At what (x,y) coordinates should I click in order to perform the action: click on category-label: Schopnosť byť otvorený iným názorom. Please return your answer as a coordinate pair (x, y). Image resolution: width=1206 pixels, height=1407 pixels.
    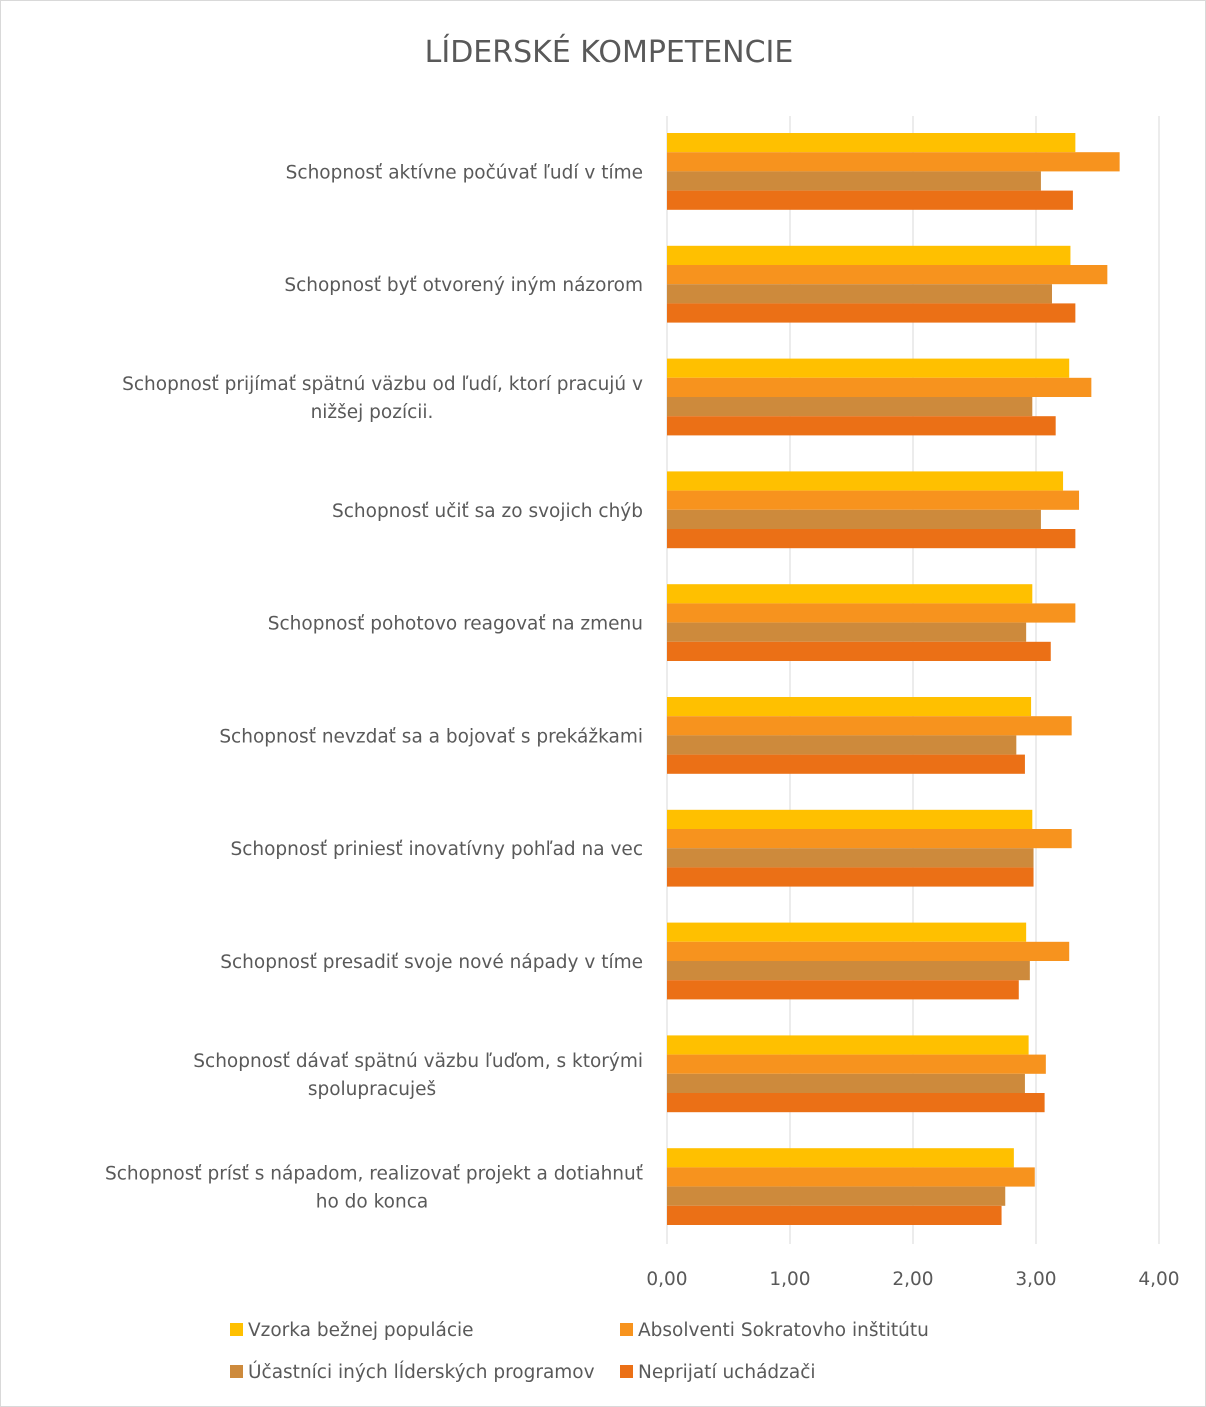
    Looking at the image, I should click on (463, 285).